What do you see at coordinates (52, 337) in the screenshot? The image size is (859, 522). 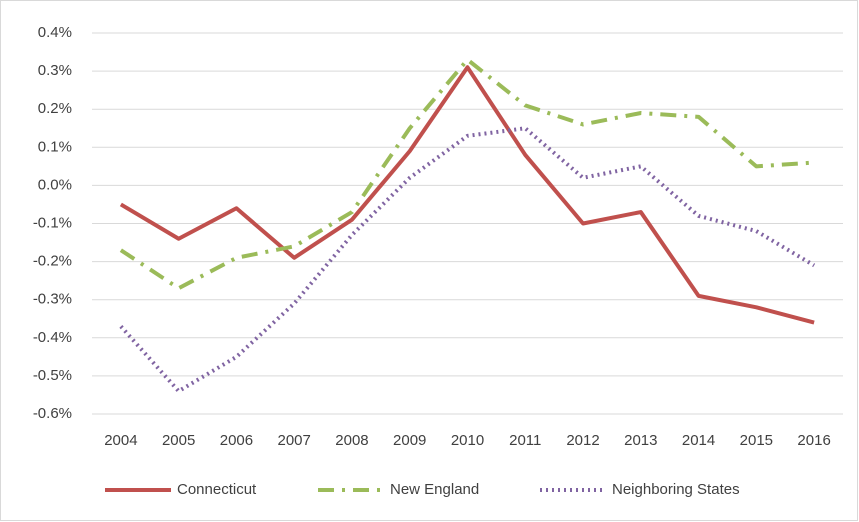 I see `y-tick-label: -0.4%` at bounding box center [52, 337].